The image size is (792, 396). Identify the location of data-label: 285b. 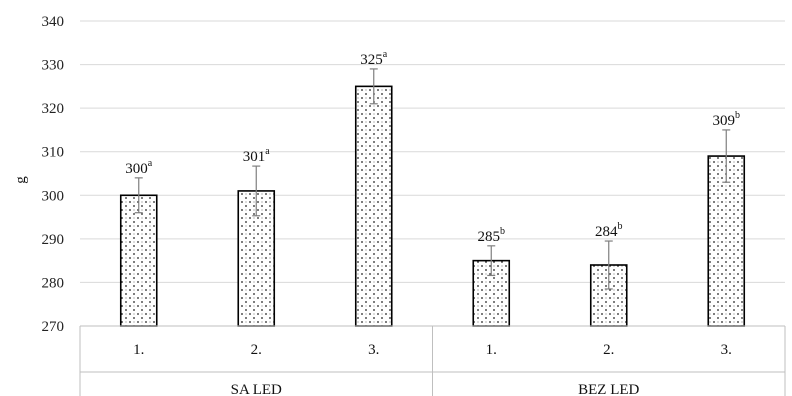
(492, 235).